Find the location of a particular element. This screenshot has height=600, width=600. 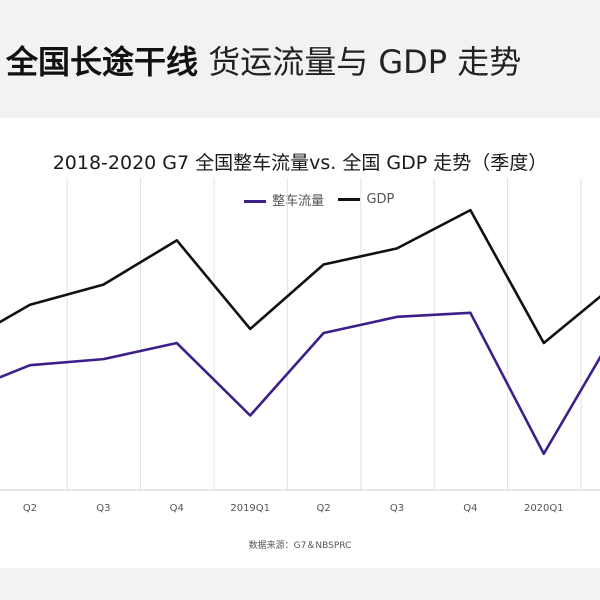

legend-item-gdp: GDP is located at coordinates (366, 199).